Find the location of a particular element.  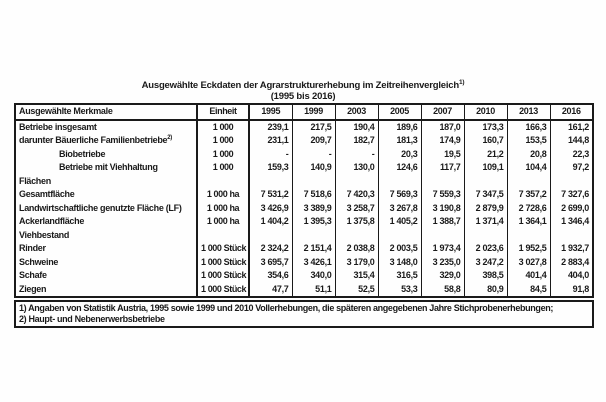

unit-cell: 1 000 ha is located at coordinates (223, 222).